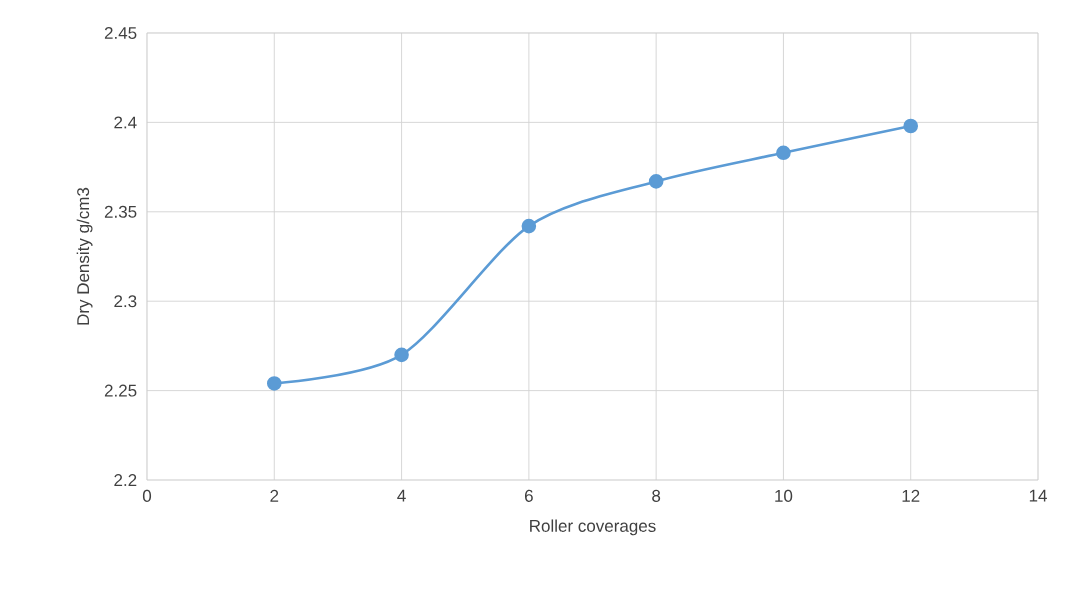  I want to click on x-tick-label: 12, so click(911, 495).